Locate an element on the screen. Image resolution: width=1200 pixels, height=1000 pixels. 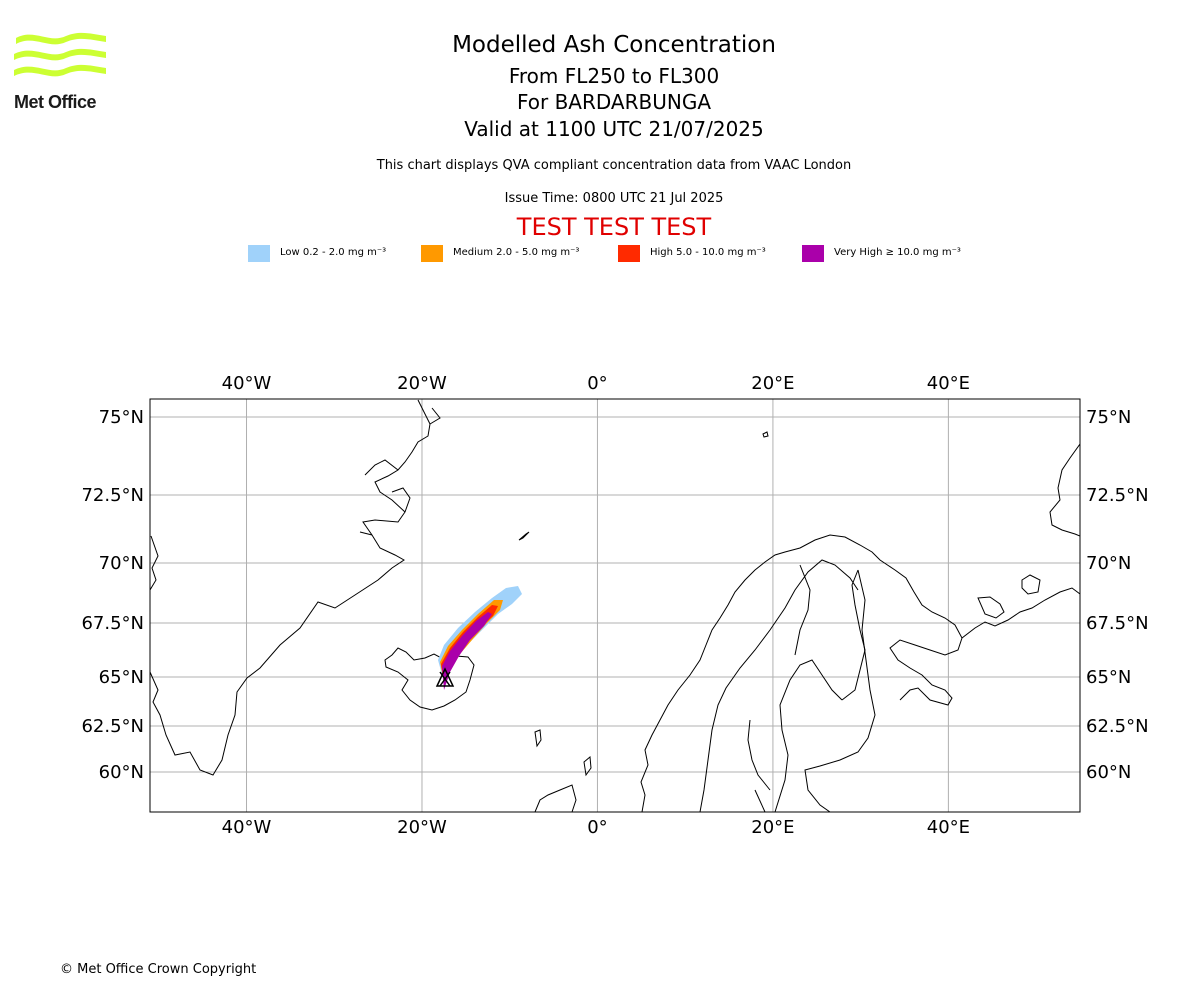
sweden-finland-border is located at coordinates (802, 610).